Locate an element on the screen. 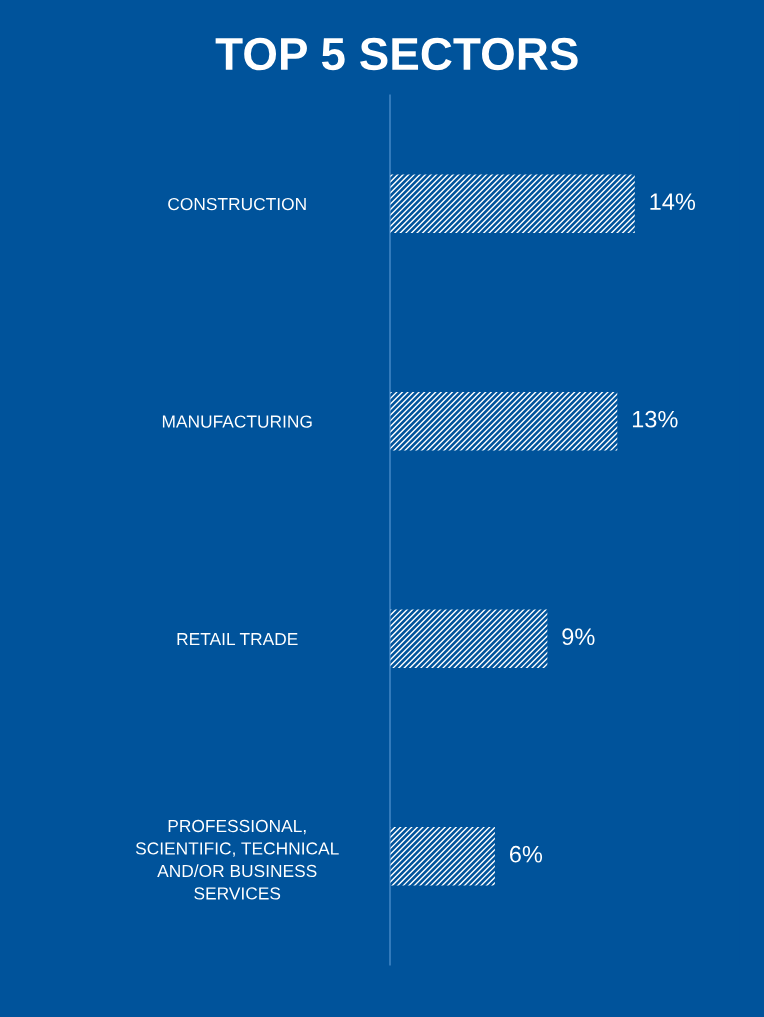 This screenshot has width=764, height=1017. y-tick-label: PROFESSIONAL, SCIENTIFIC, TECHNICAL AND/OR BUSINESS SERVICES is located at coordinates (237, 859).